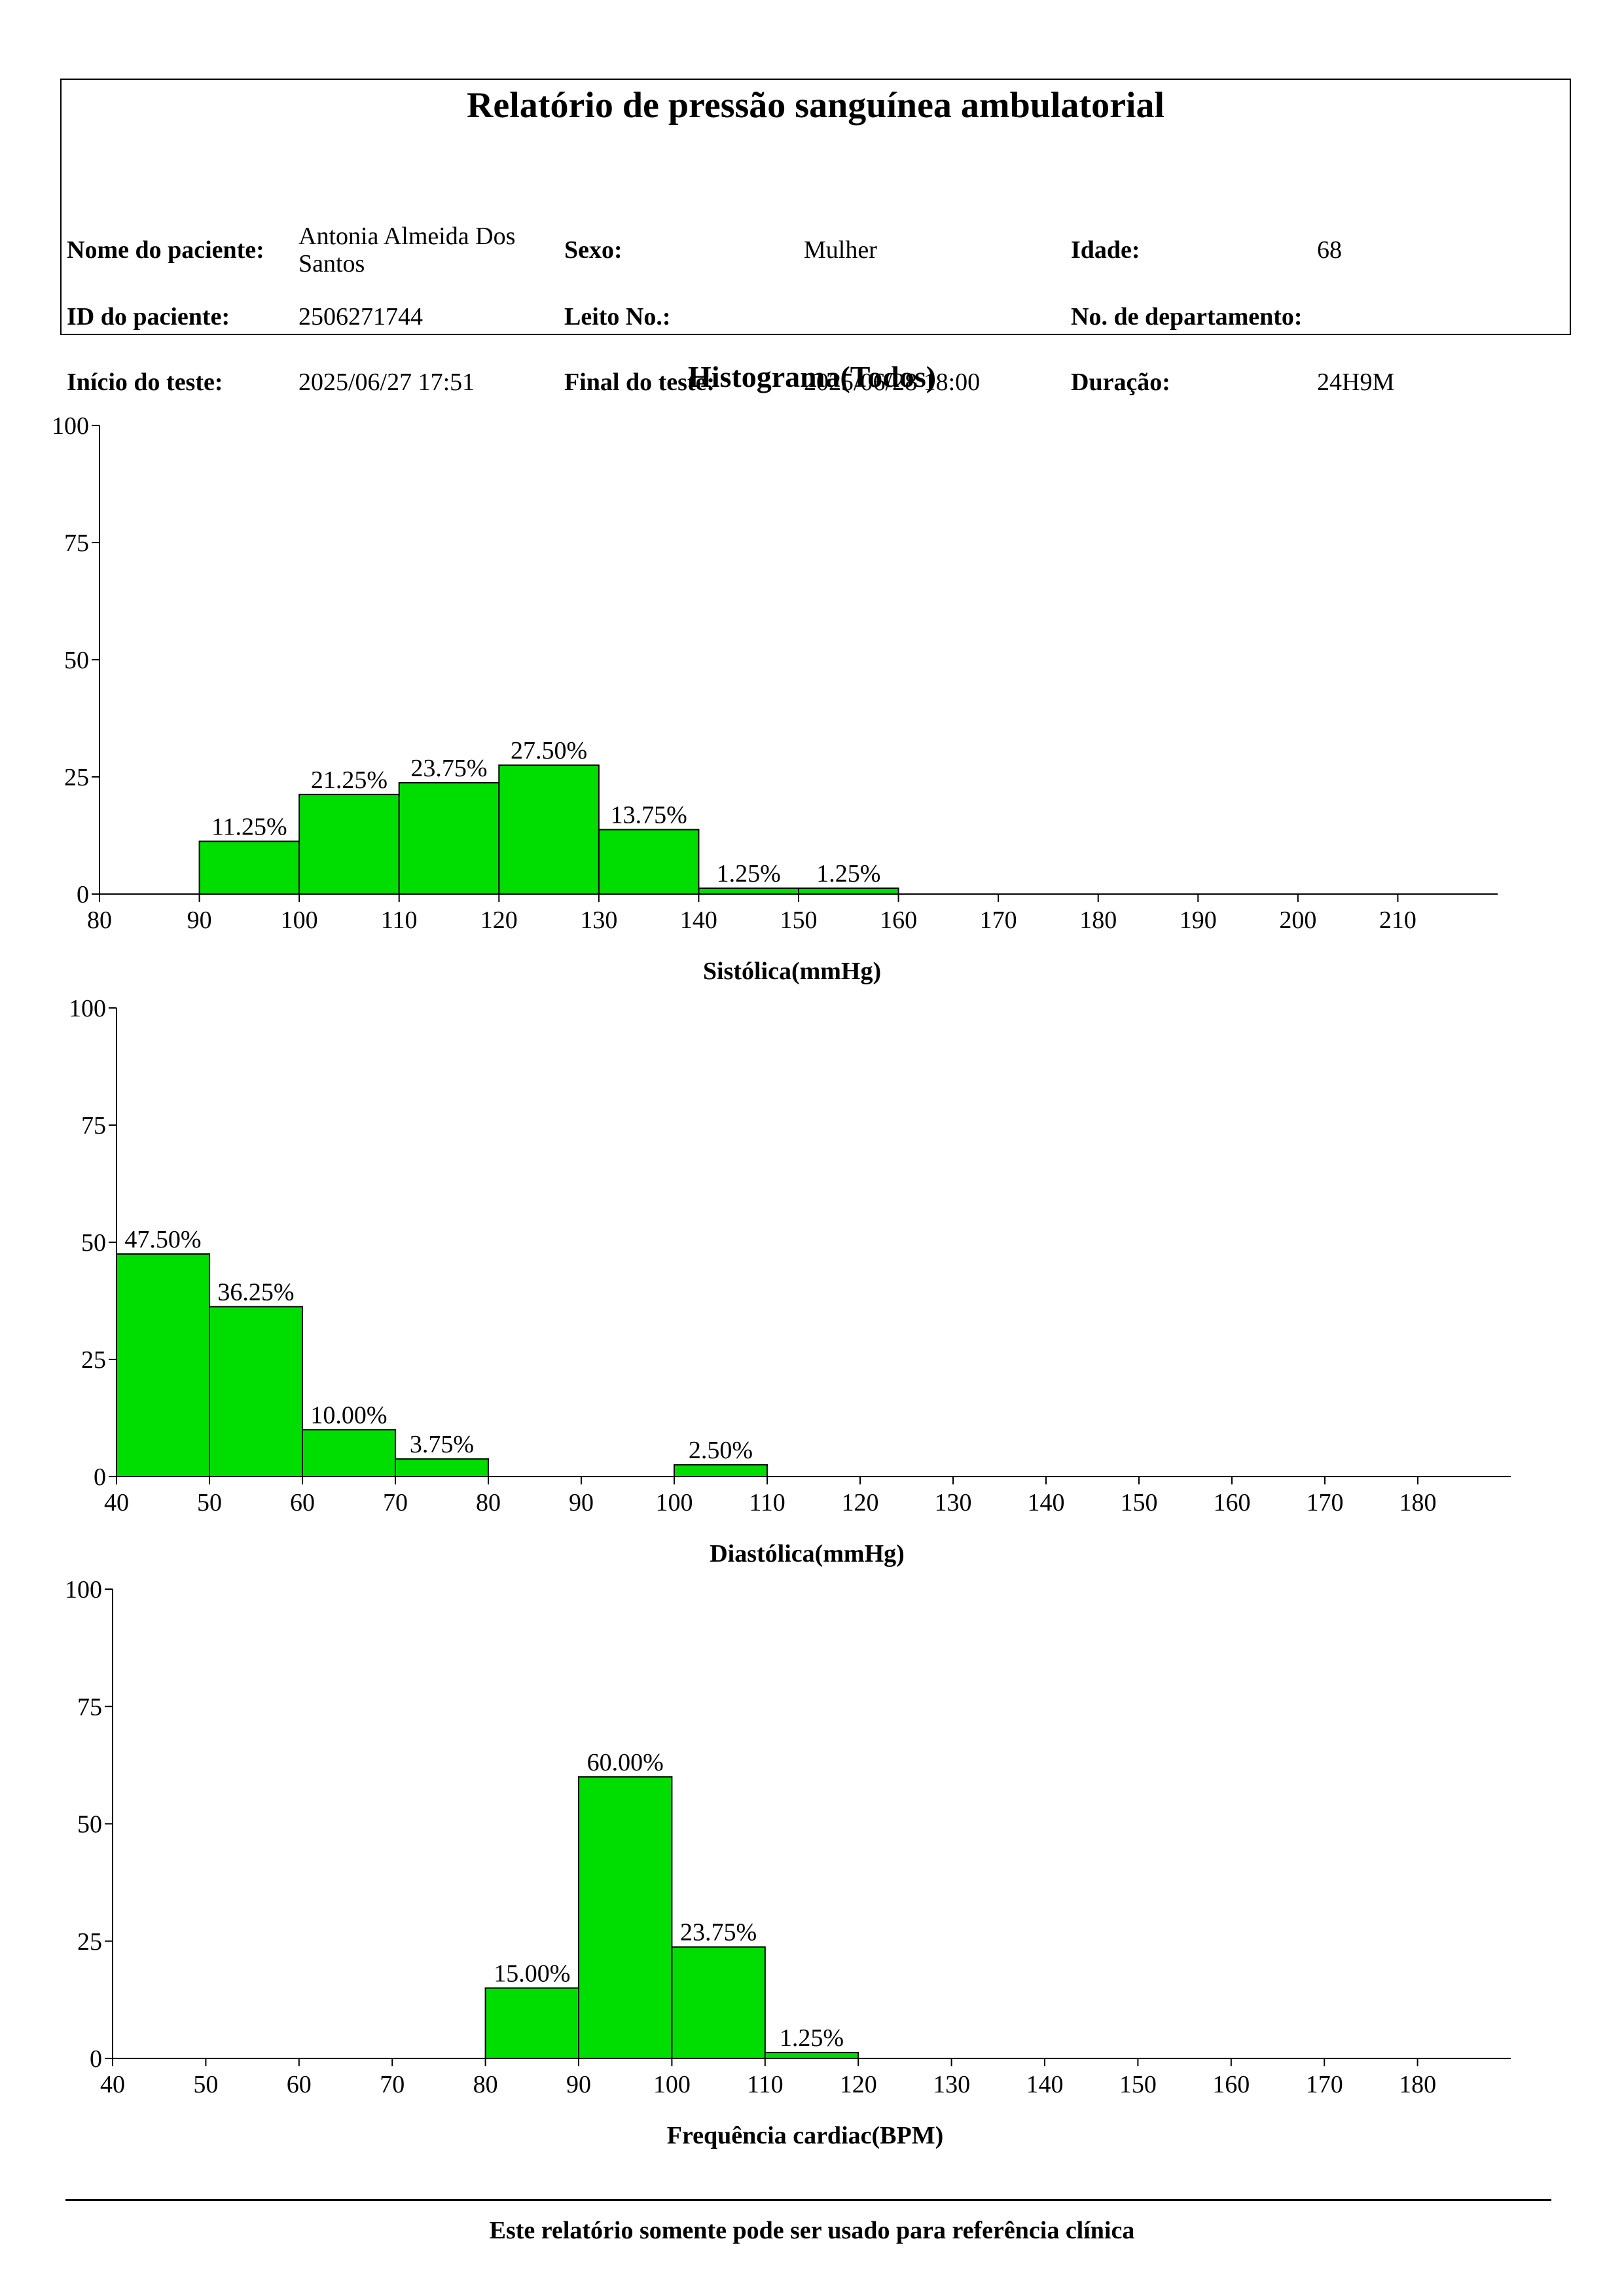  What do you see at coordinates (386, 382) in the screenshot?
I see `test-start-value: 2025/06/27 17:51` at bounding box center [386, 382].